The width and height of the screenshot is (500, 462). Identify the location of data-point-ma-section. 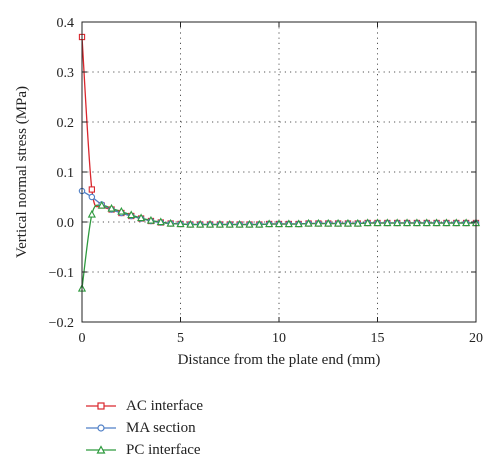
(92, 197).